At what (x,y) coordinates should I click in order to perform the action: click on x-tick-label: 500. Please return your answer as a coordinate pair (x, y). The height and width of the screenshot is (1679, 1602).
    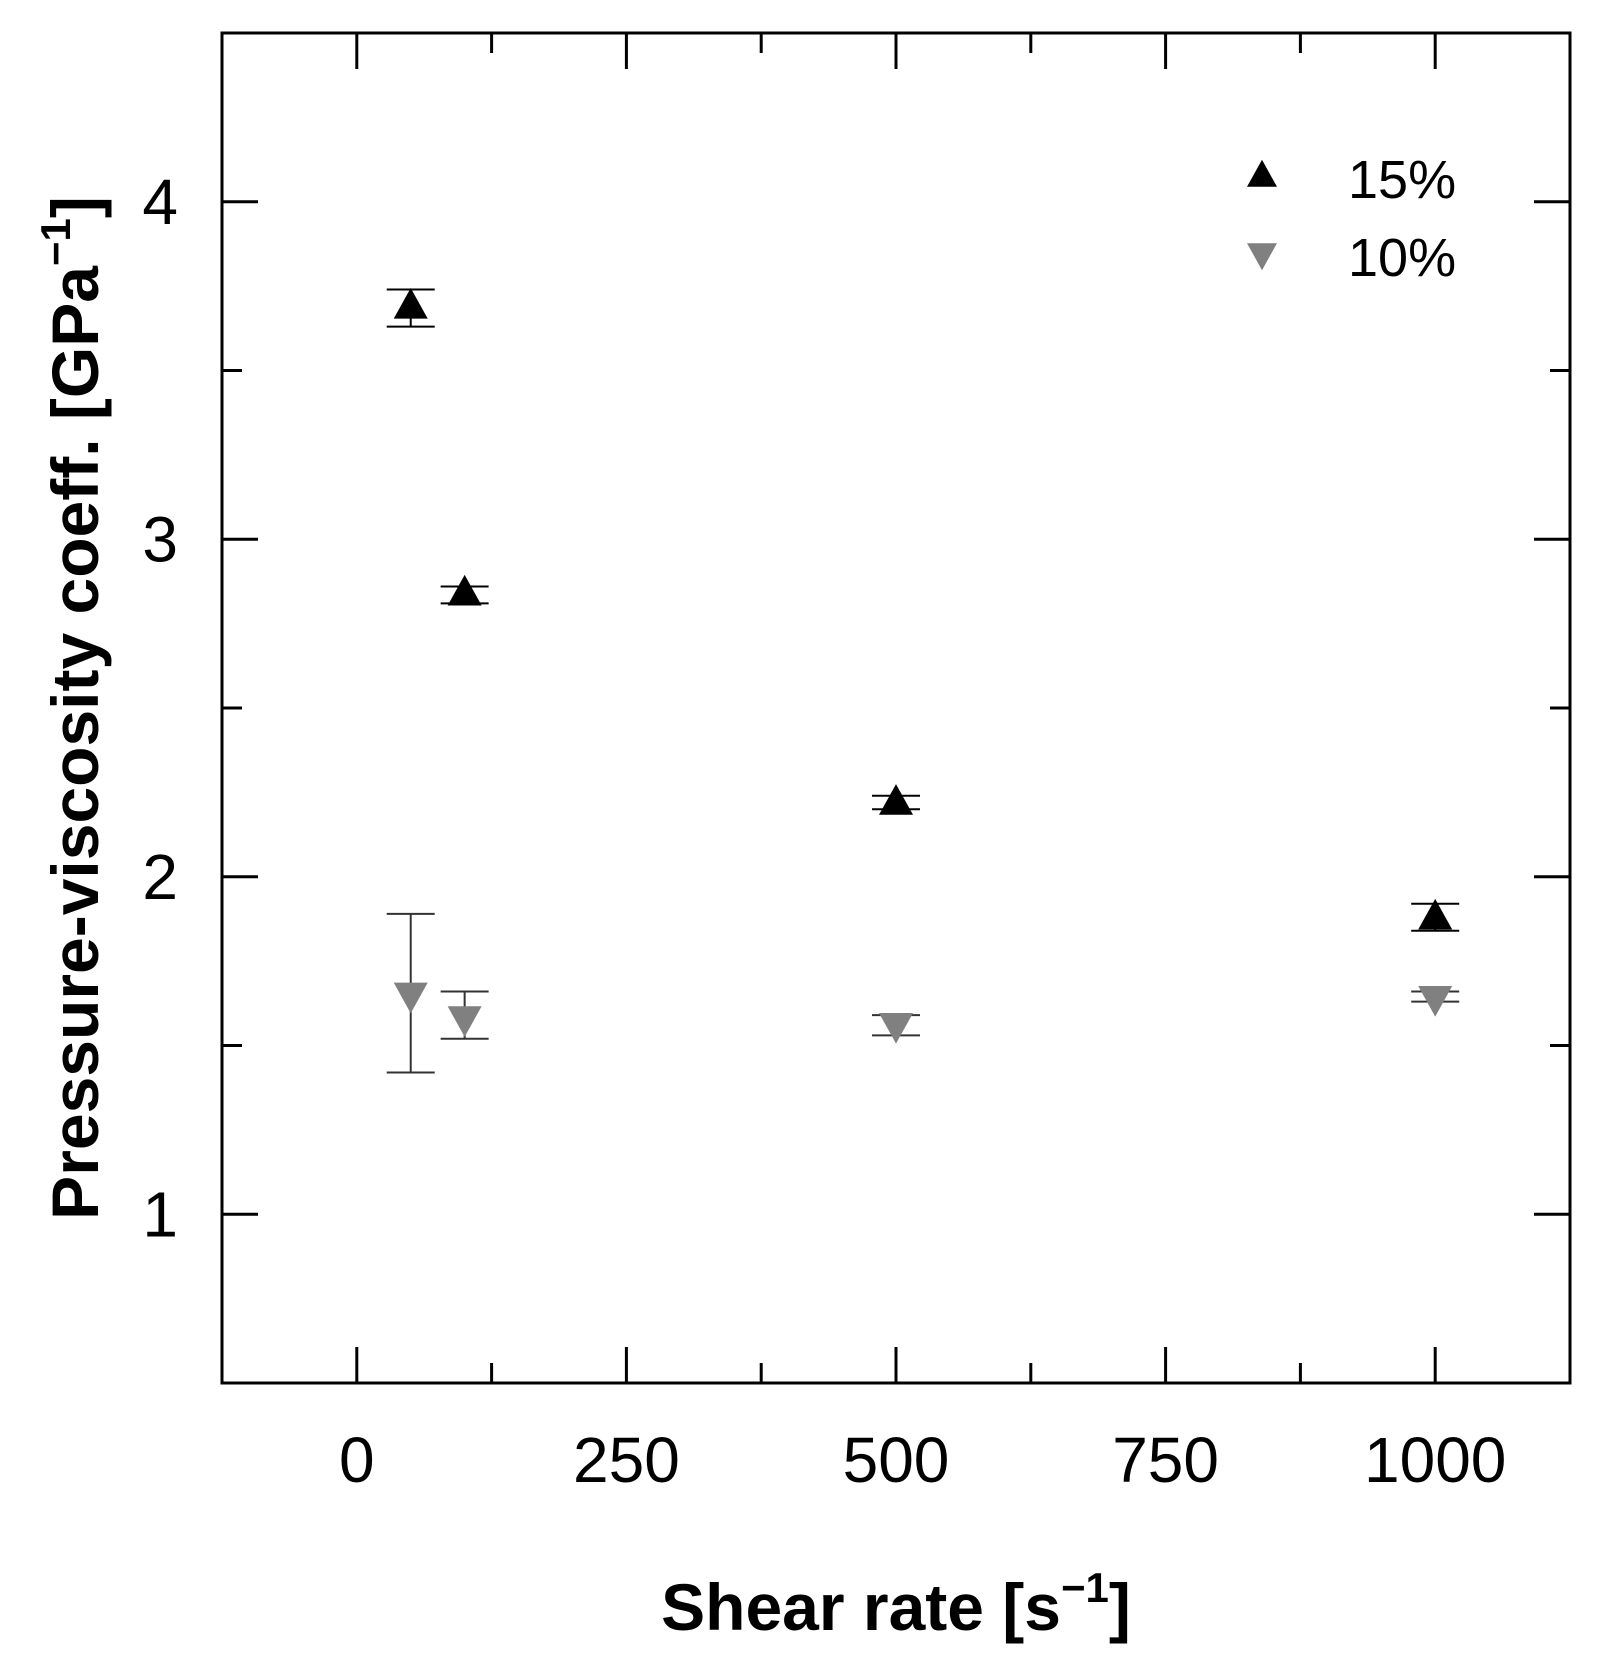
    Looking at the image, I should click on (896, 1460).